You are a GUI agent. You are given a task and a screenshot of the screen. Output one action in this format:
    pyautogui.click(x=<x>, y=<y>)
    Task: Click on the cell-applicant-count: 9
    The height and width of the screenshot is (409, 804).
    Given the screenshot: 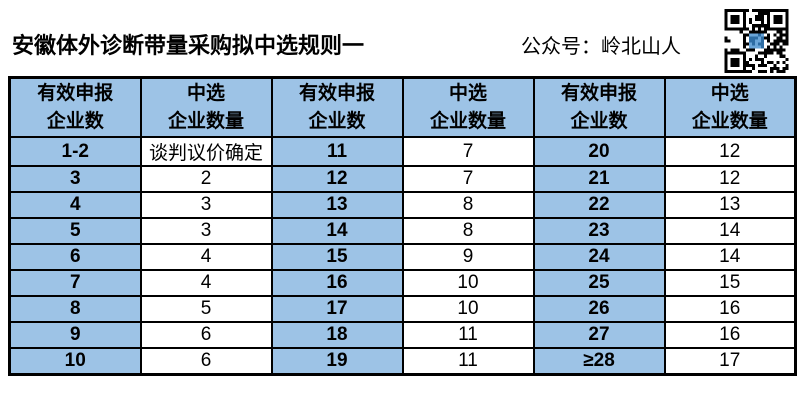 What is the action you would take?
    pyautogui.click(x=75, y=335)
    